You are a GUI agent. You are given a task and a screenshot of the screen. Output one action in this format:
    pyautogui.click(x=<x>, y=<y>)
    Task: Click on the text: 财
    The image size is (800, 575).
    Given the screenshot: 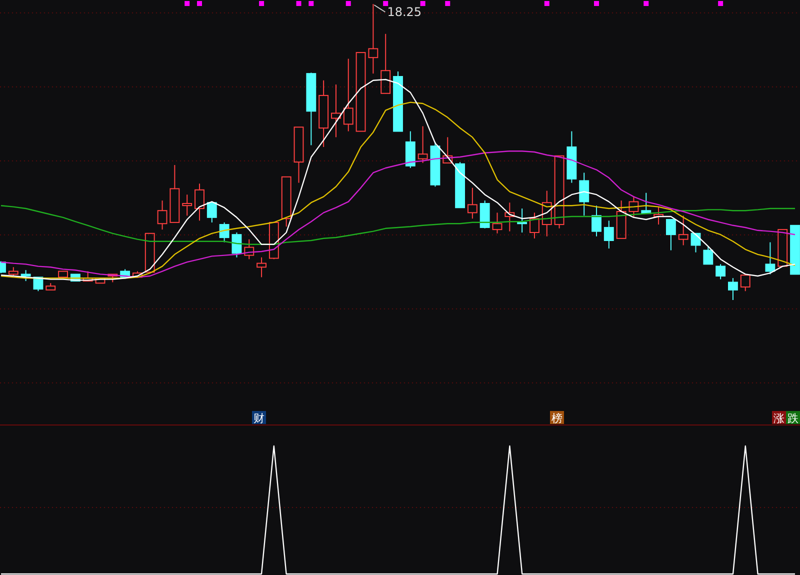 What is the action you would take?
    pyautogui.click(x=259, y=418)
    